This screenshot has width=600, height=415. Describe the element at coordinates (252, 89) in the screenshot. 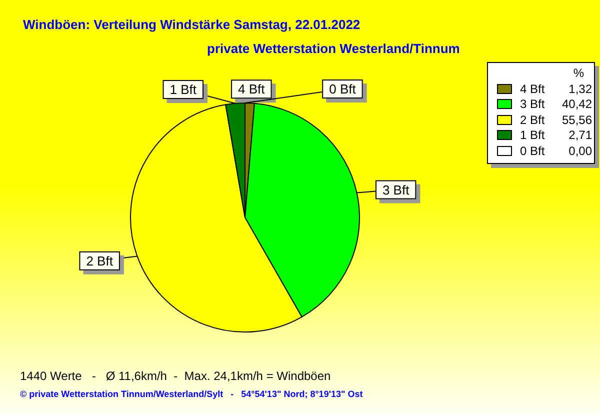

I see `slice-label: 4 Bft` at that location.